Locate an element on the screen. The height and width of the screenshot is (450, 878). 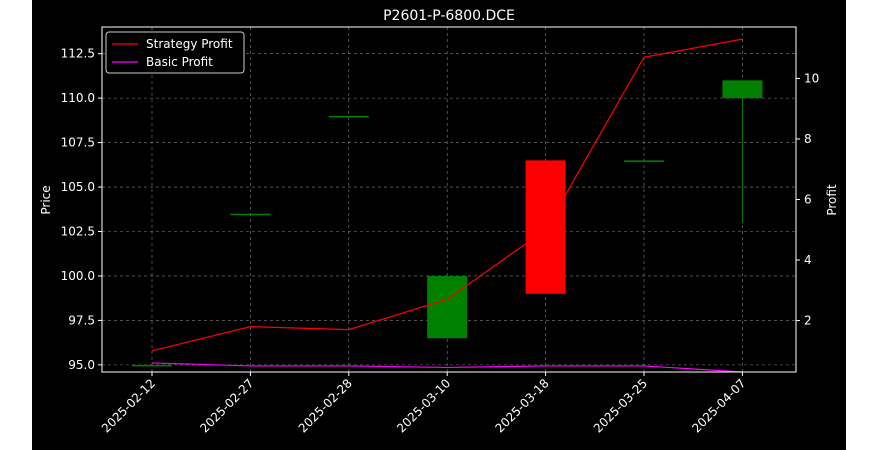
y-tick-label-right: 10 is located at coordinates (811, 78).